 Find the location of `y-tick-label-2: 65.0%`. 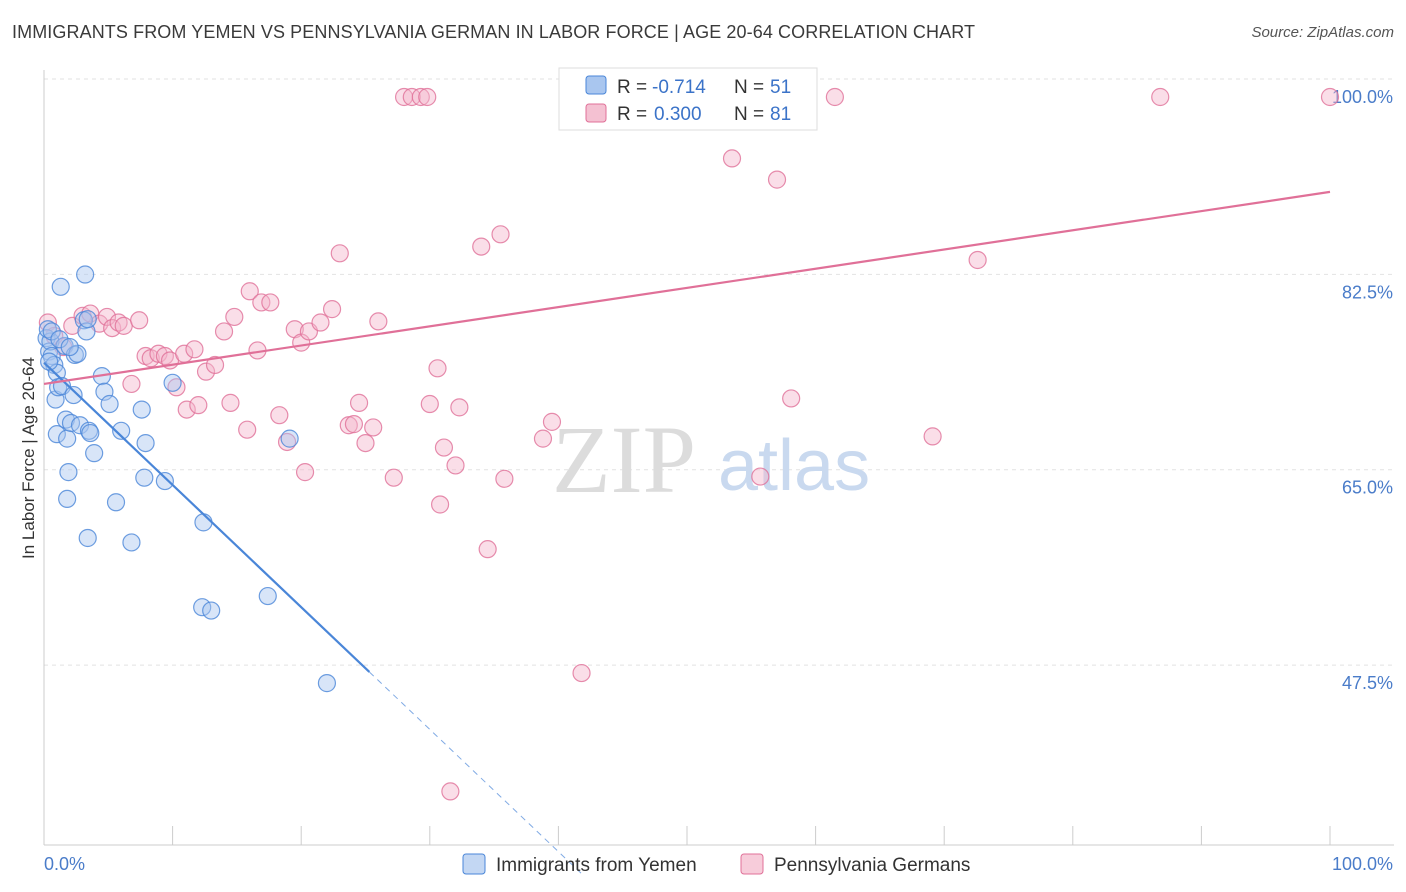

y-tick-label-2: 65.0% is located at coordinates (1367, 488).